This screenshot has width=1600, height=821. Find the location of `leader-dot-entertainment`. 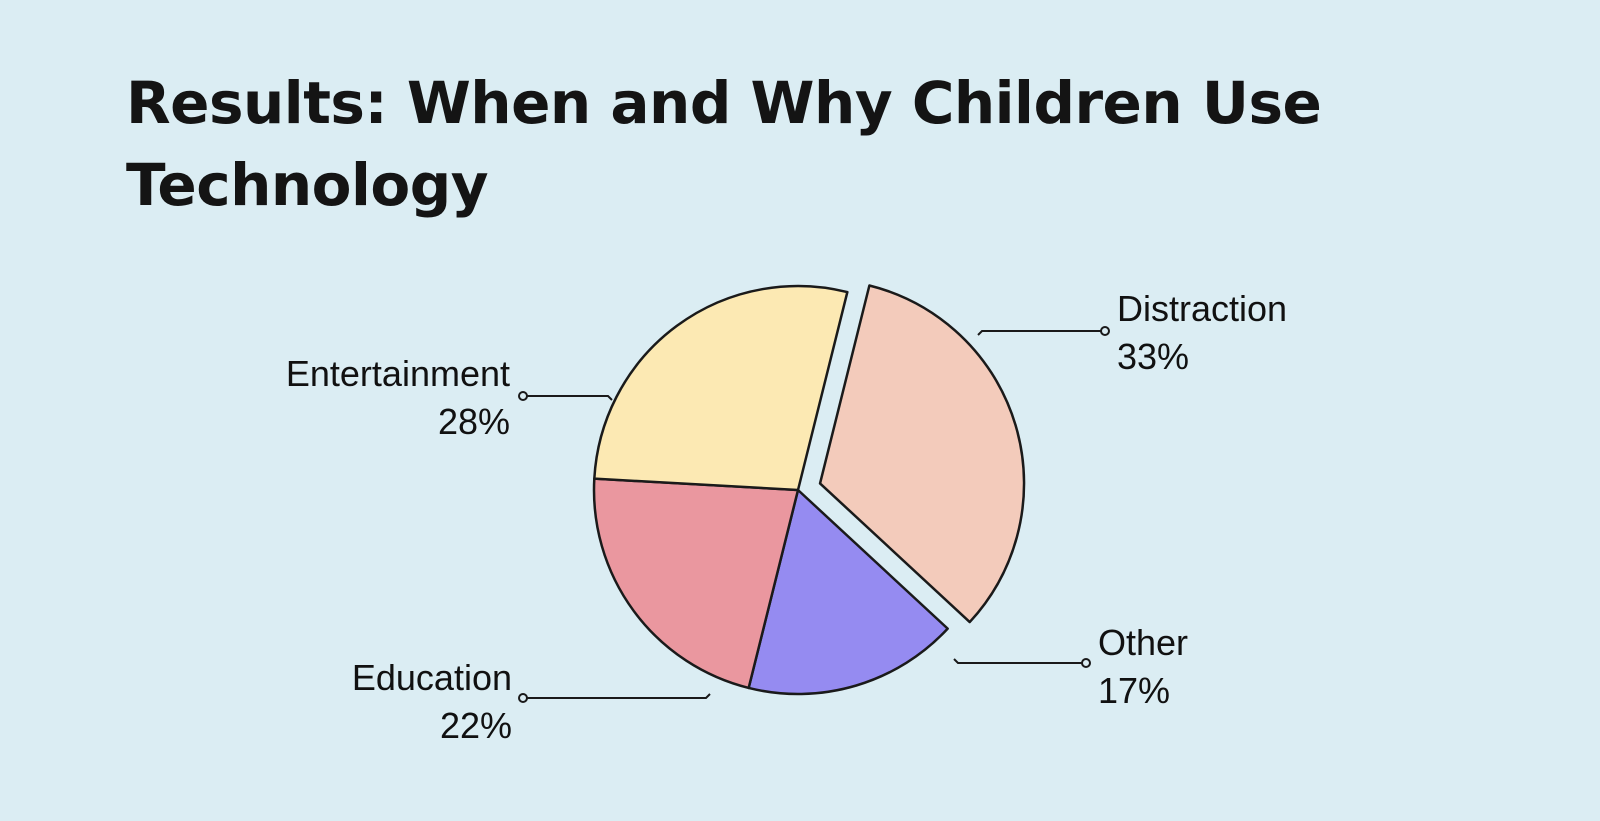

leader-dot-entertainment is located at coordinates (523, 396).